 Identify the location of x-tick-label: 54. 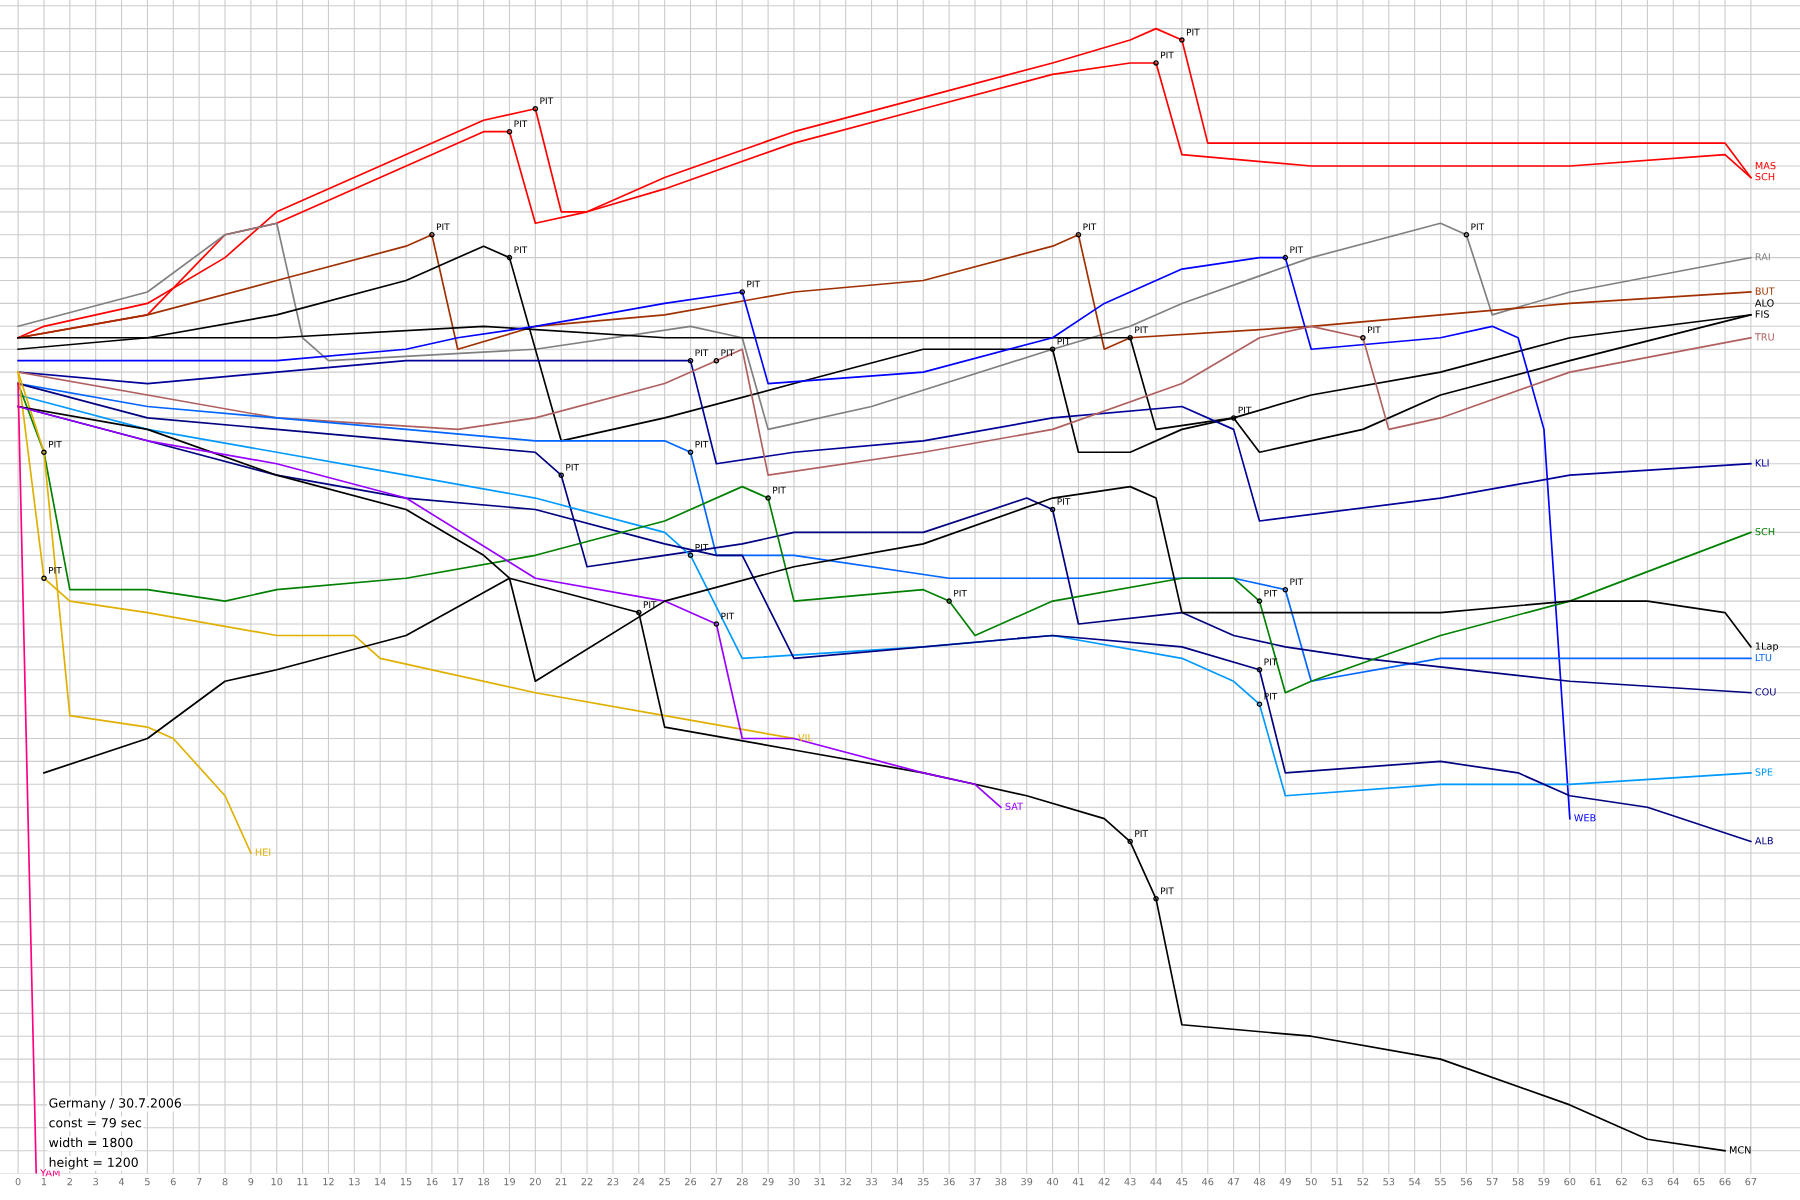
(1415, 1182).